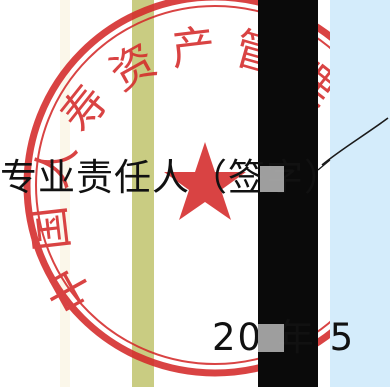 The height and width of the screenshot is (387, 390). What do you see at coordinates (271, 338) in the screenshot?
I see `redacted-year` at bounding box center [271, 338].